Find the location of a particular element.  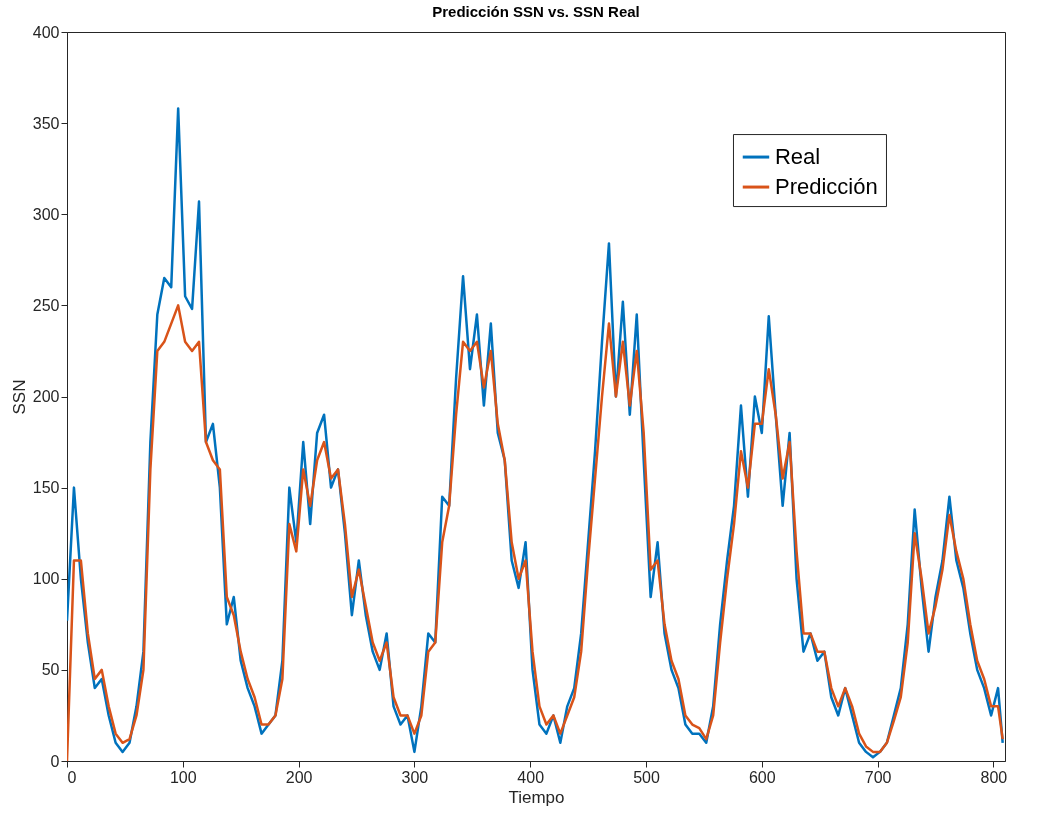

y-tick-label: 100 is located at coordinates (46, 579).